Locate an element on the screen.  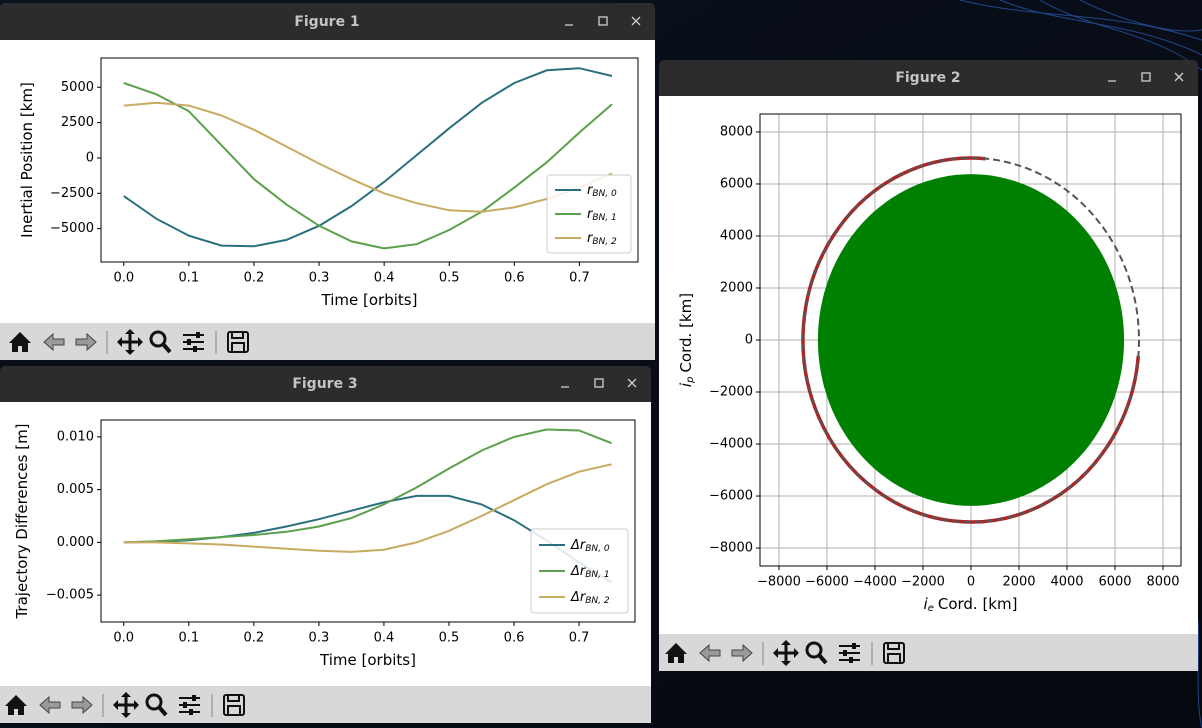
y-tick-label: −0.005 is located at coordinates (70, 595).